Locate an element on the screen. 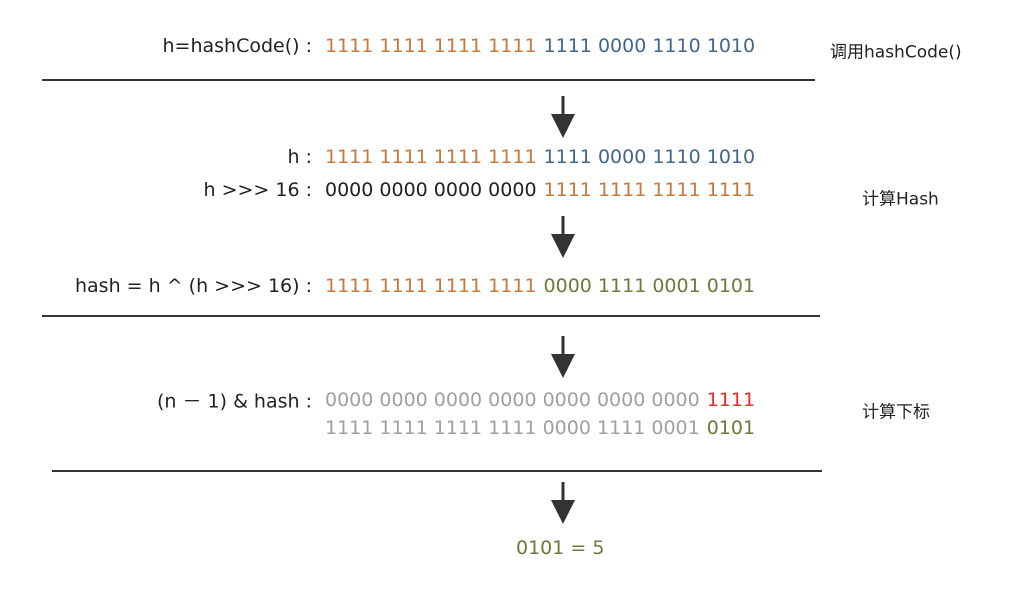 The height and width of the screenshot is (592, 1034). bit-group: 0000 1111 0001 0101 is located at coordinates (649, 286).